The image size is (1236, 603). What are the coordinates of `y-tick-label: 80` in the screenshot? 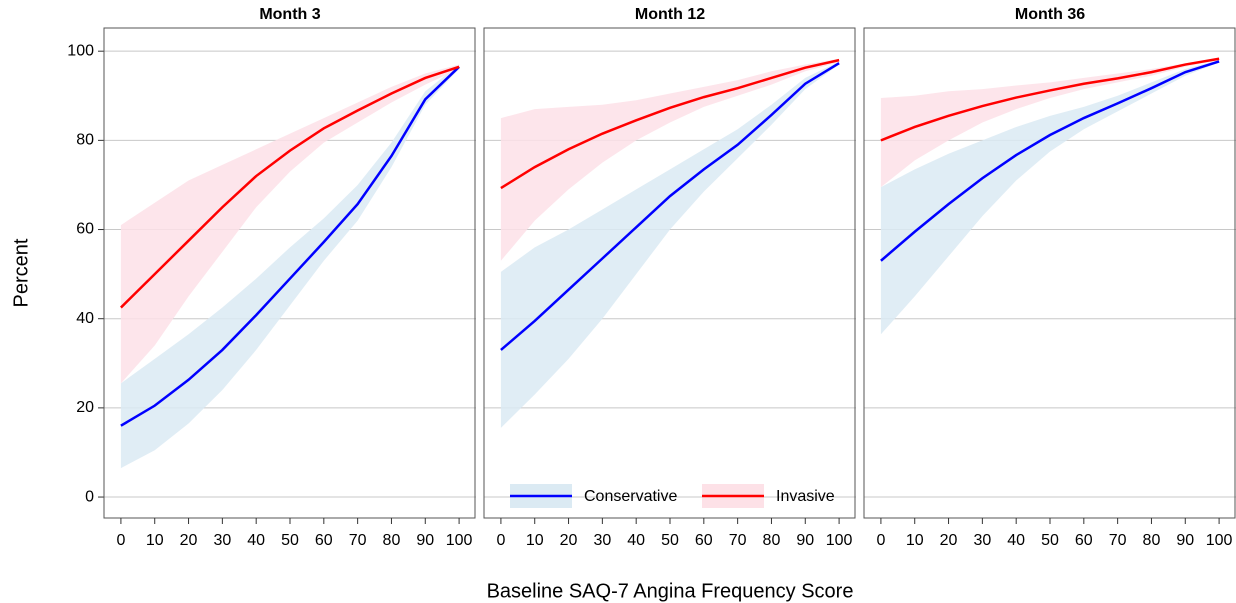 It's located at (85, 140).